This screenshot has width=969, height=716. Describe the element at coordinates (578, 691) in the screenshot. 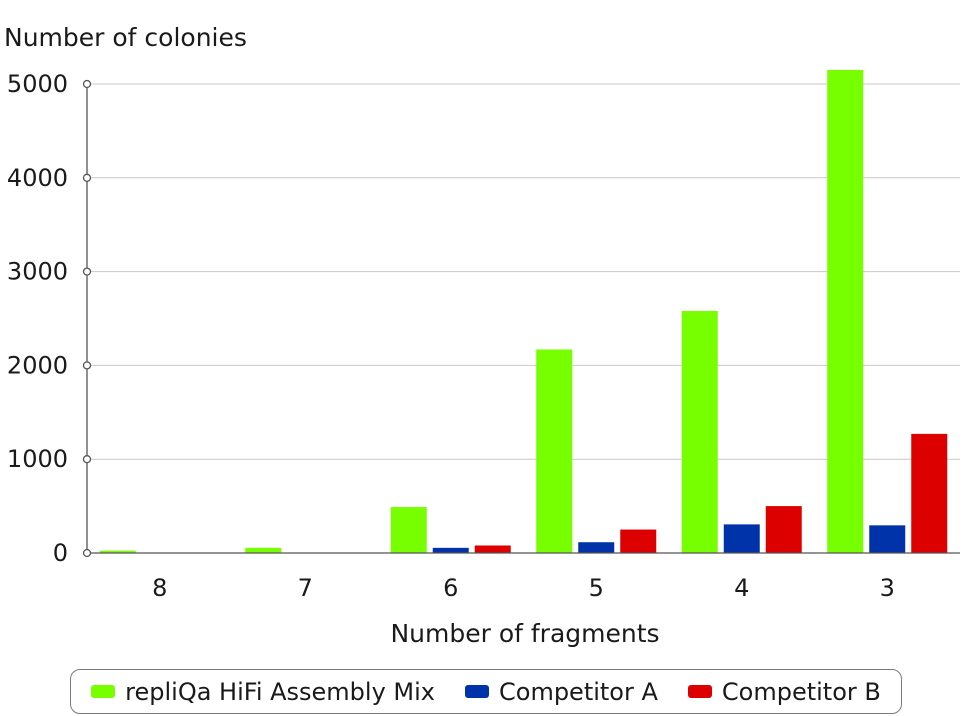

I see `legend-label-series-1: Competitor A` at that location.